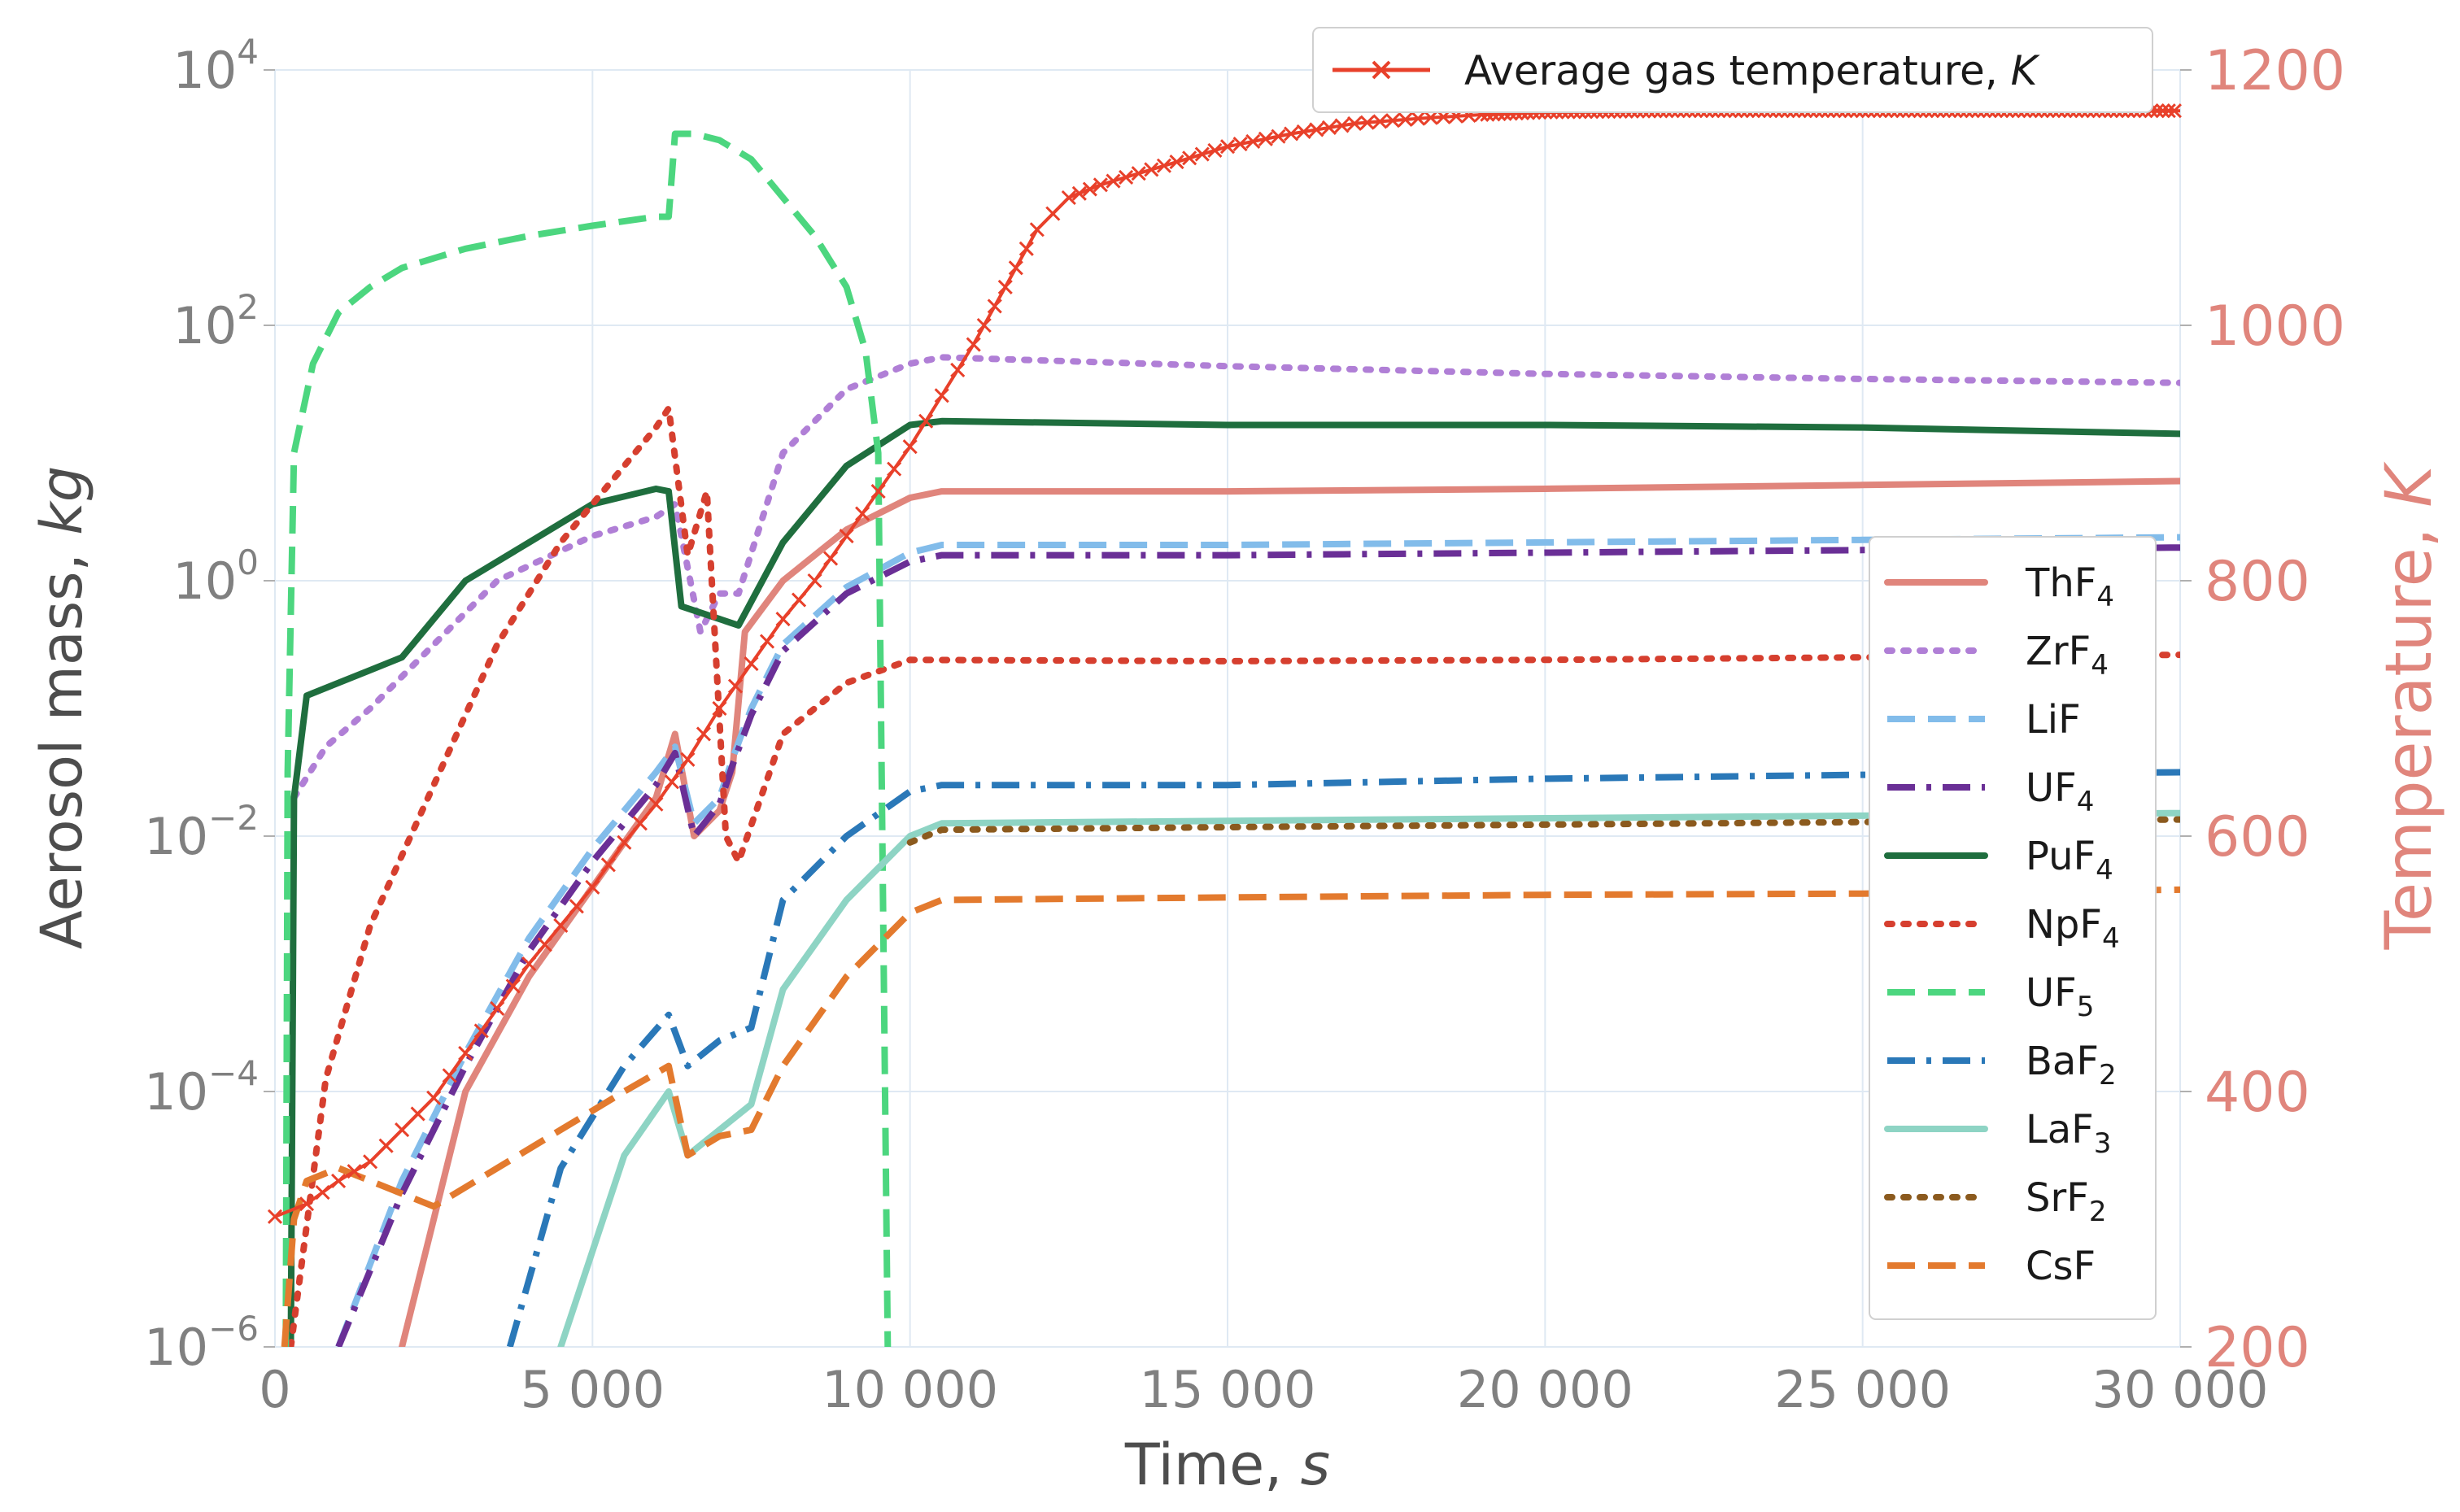  What do you see at coordinates (2409, 706) in the screenshot?
I see `y-axis-label-right: Temperature, K` at bounding box center [2409, 706].